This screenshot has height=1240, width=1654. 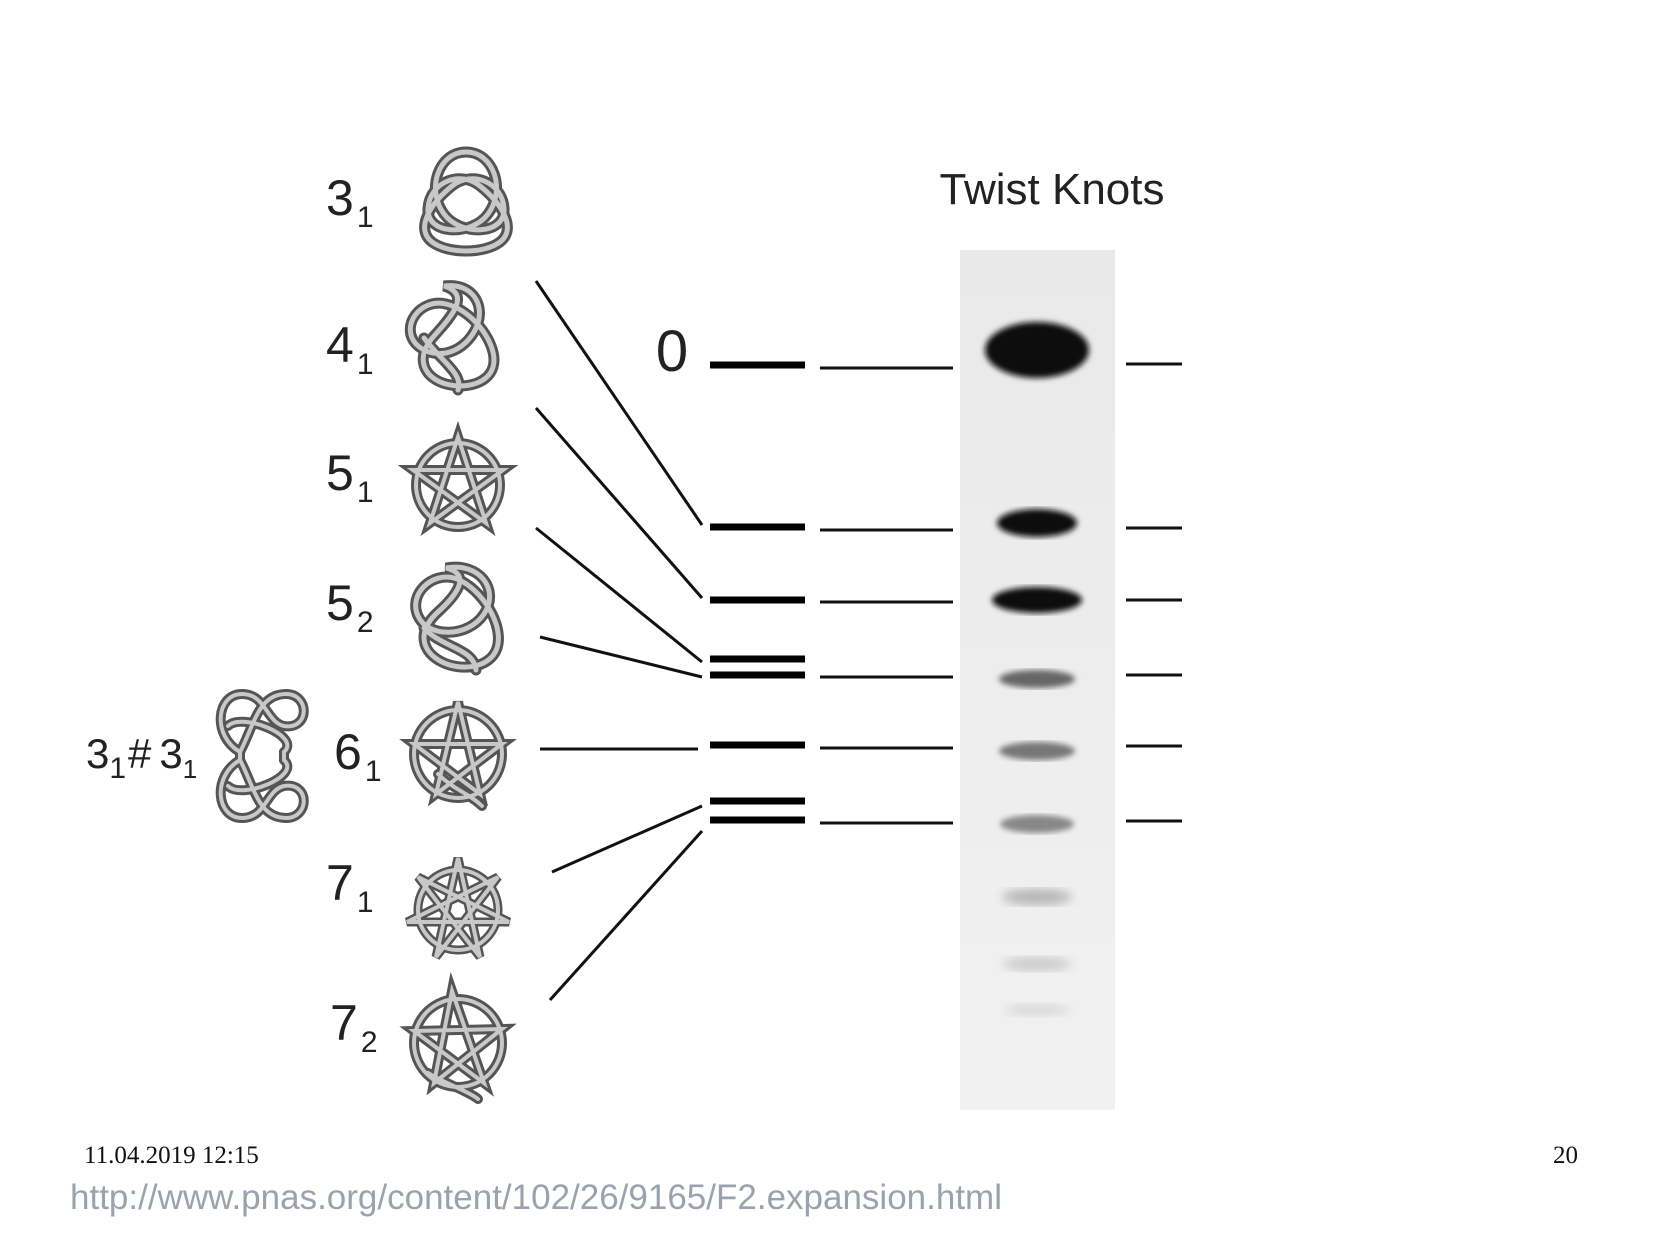 What do you see at coordinates (458, 478) in the screenshot?
I see `pentafoil-knot-icon` at bounding box center [458, 478].